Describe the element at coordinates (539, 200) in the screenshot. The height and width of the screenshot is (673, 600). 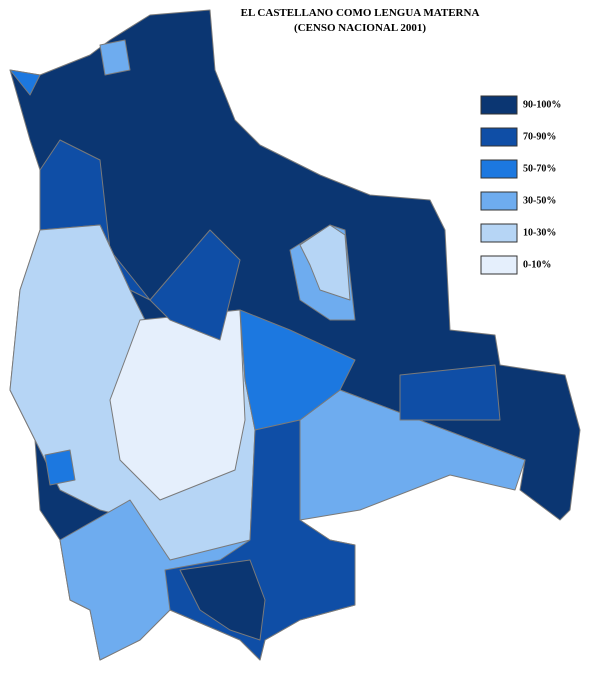
I see `legend-label: 30-50%` at that location.